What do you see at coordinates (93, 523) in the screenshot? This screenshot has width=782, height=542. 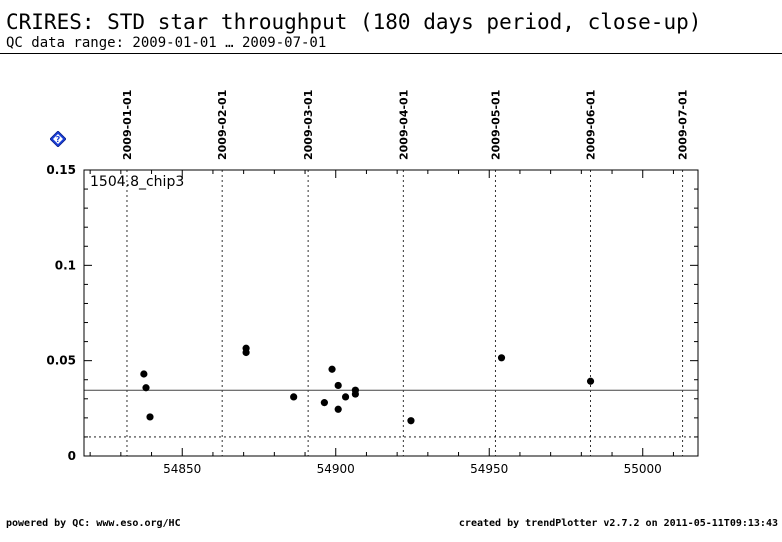 I see `footer-powered-by: powered by QC: www.eso.org/HC` at bounding box center [93, 523].